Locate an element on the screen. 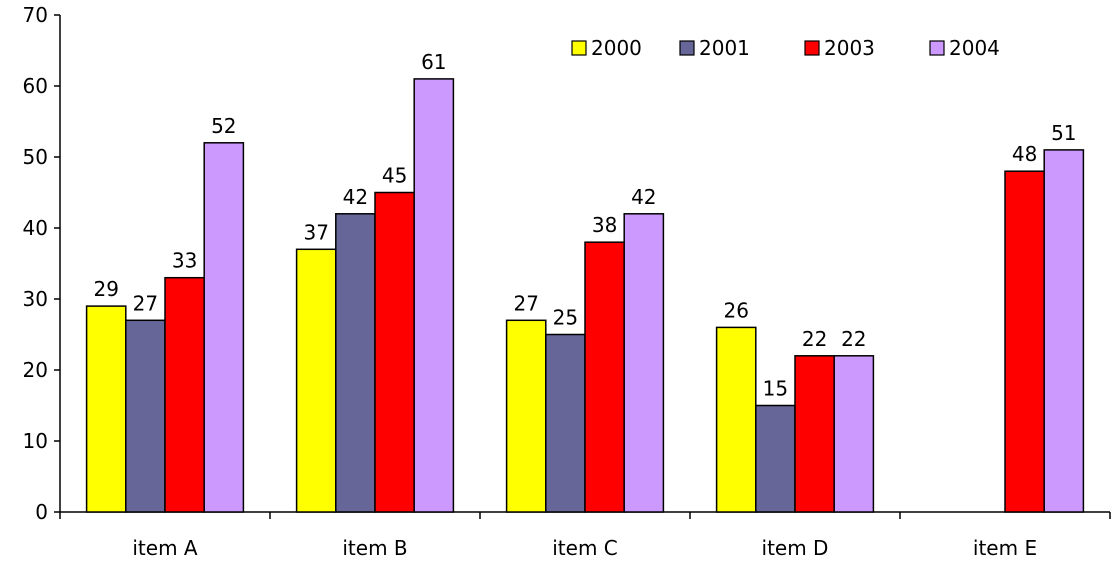 This screenshot has height=566, width=1112. data-label: 15 is located at coordinates (775, 389).